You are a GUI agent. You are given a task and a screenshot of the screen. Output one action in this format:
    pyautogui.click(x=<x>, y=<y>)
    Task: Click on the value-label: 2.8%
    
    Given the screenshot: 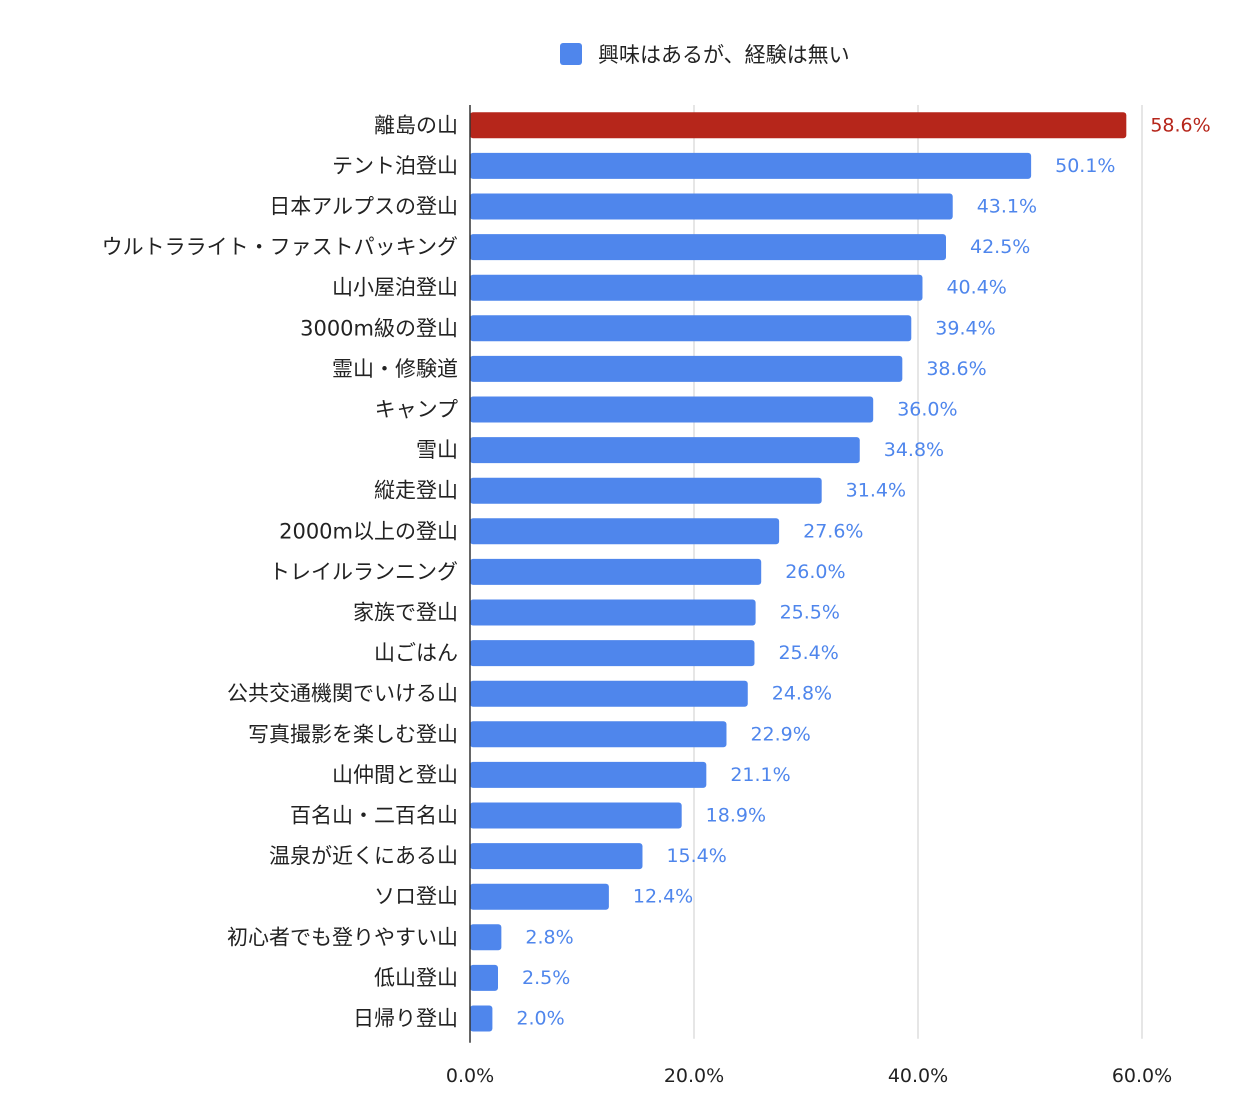 What is the action you would take?
    pyautogui.click(x=549, y=937)
    